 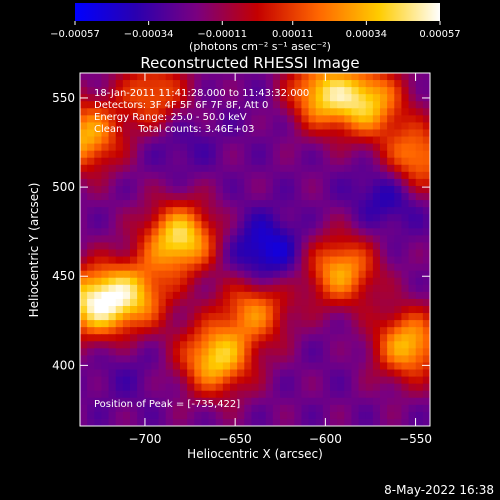 What do you see at coordinates (75, 34) in the screenshot?
I see `colorbar-tick-label: −0.00057` at bounding box center [75, 34].